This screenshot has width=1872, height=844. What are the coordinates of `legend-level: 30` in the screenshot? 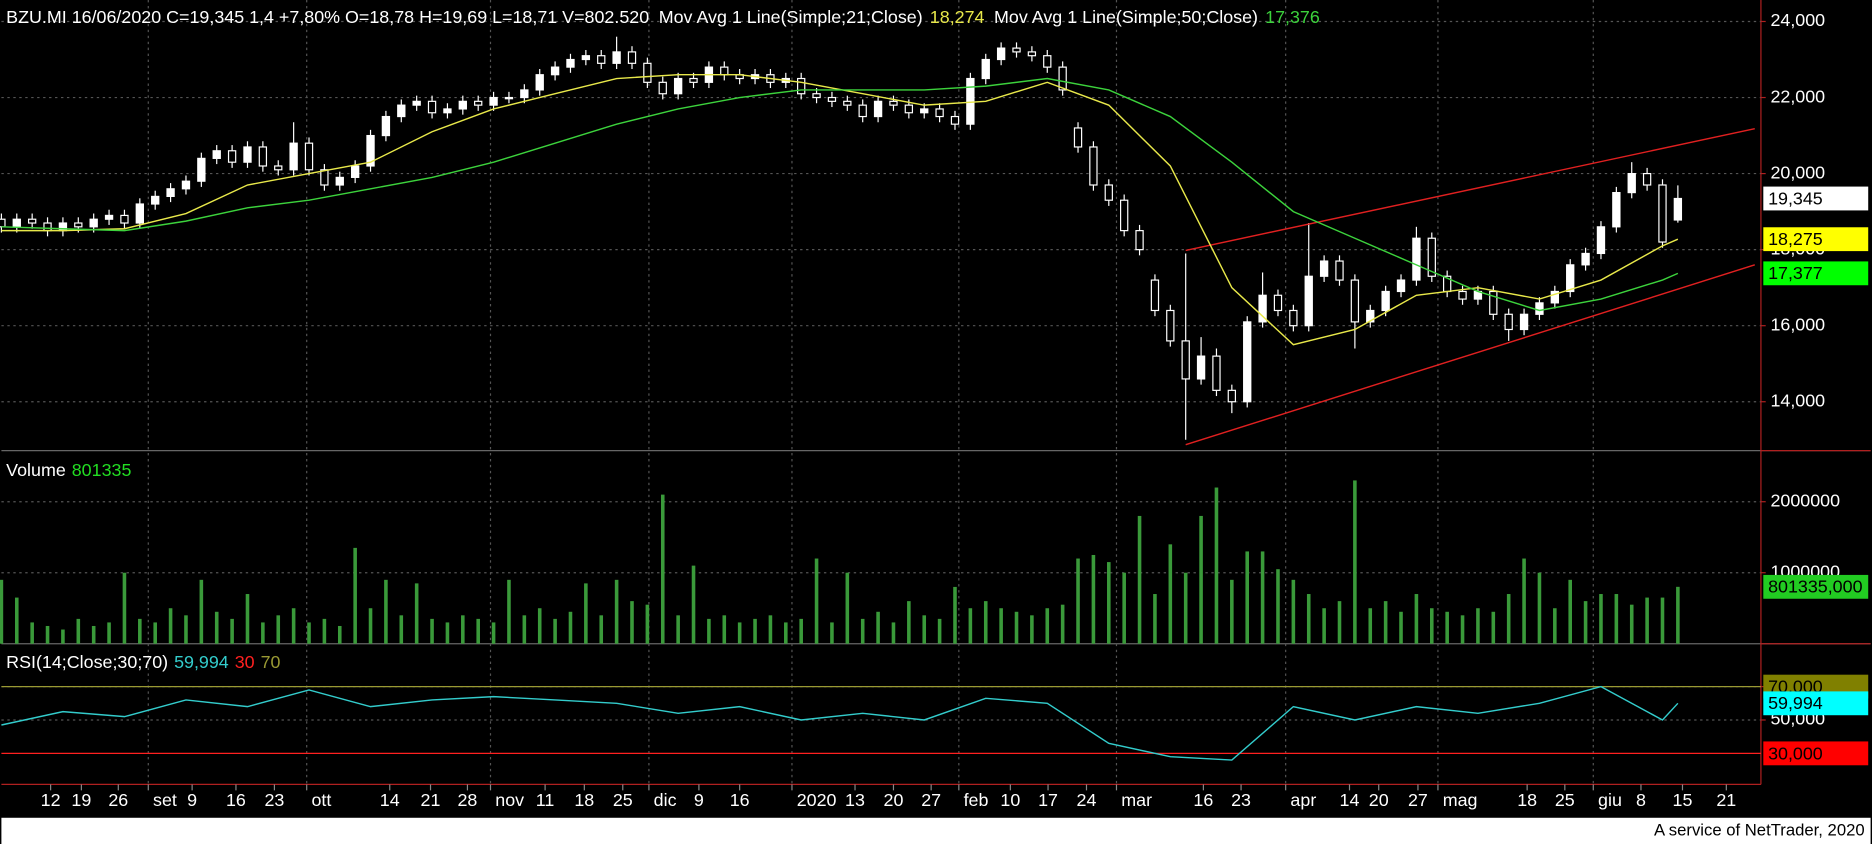 It's located at (245, 662).